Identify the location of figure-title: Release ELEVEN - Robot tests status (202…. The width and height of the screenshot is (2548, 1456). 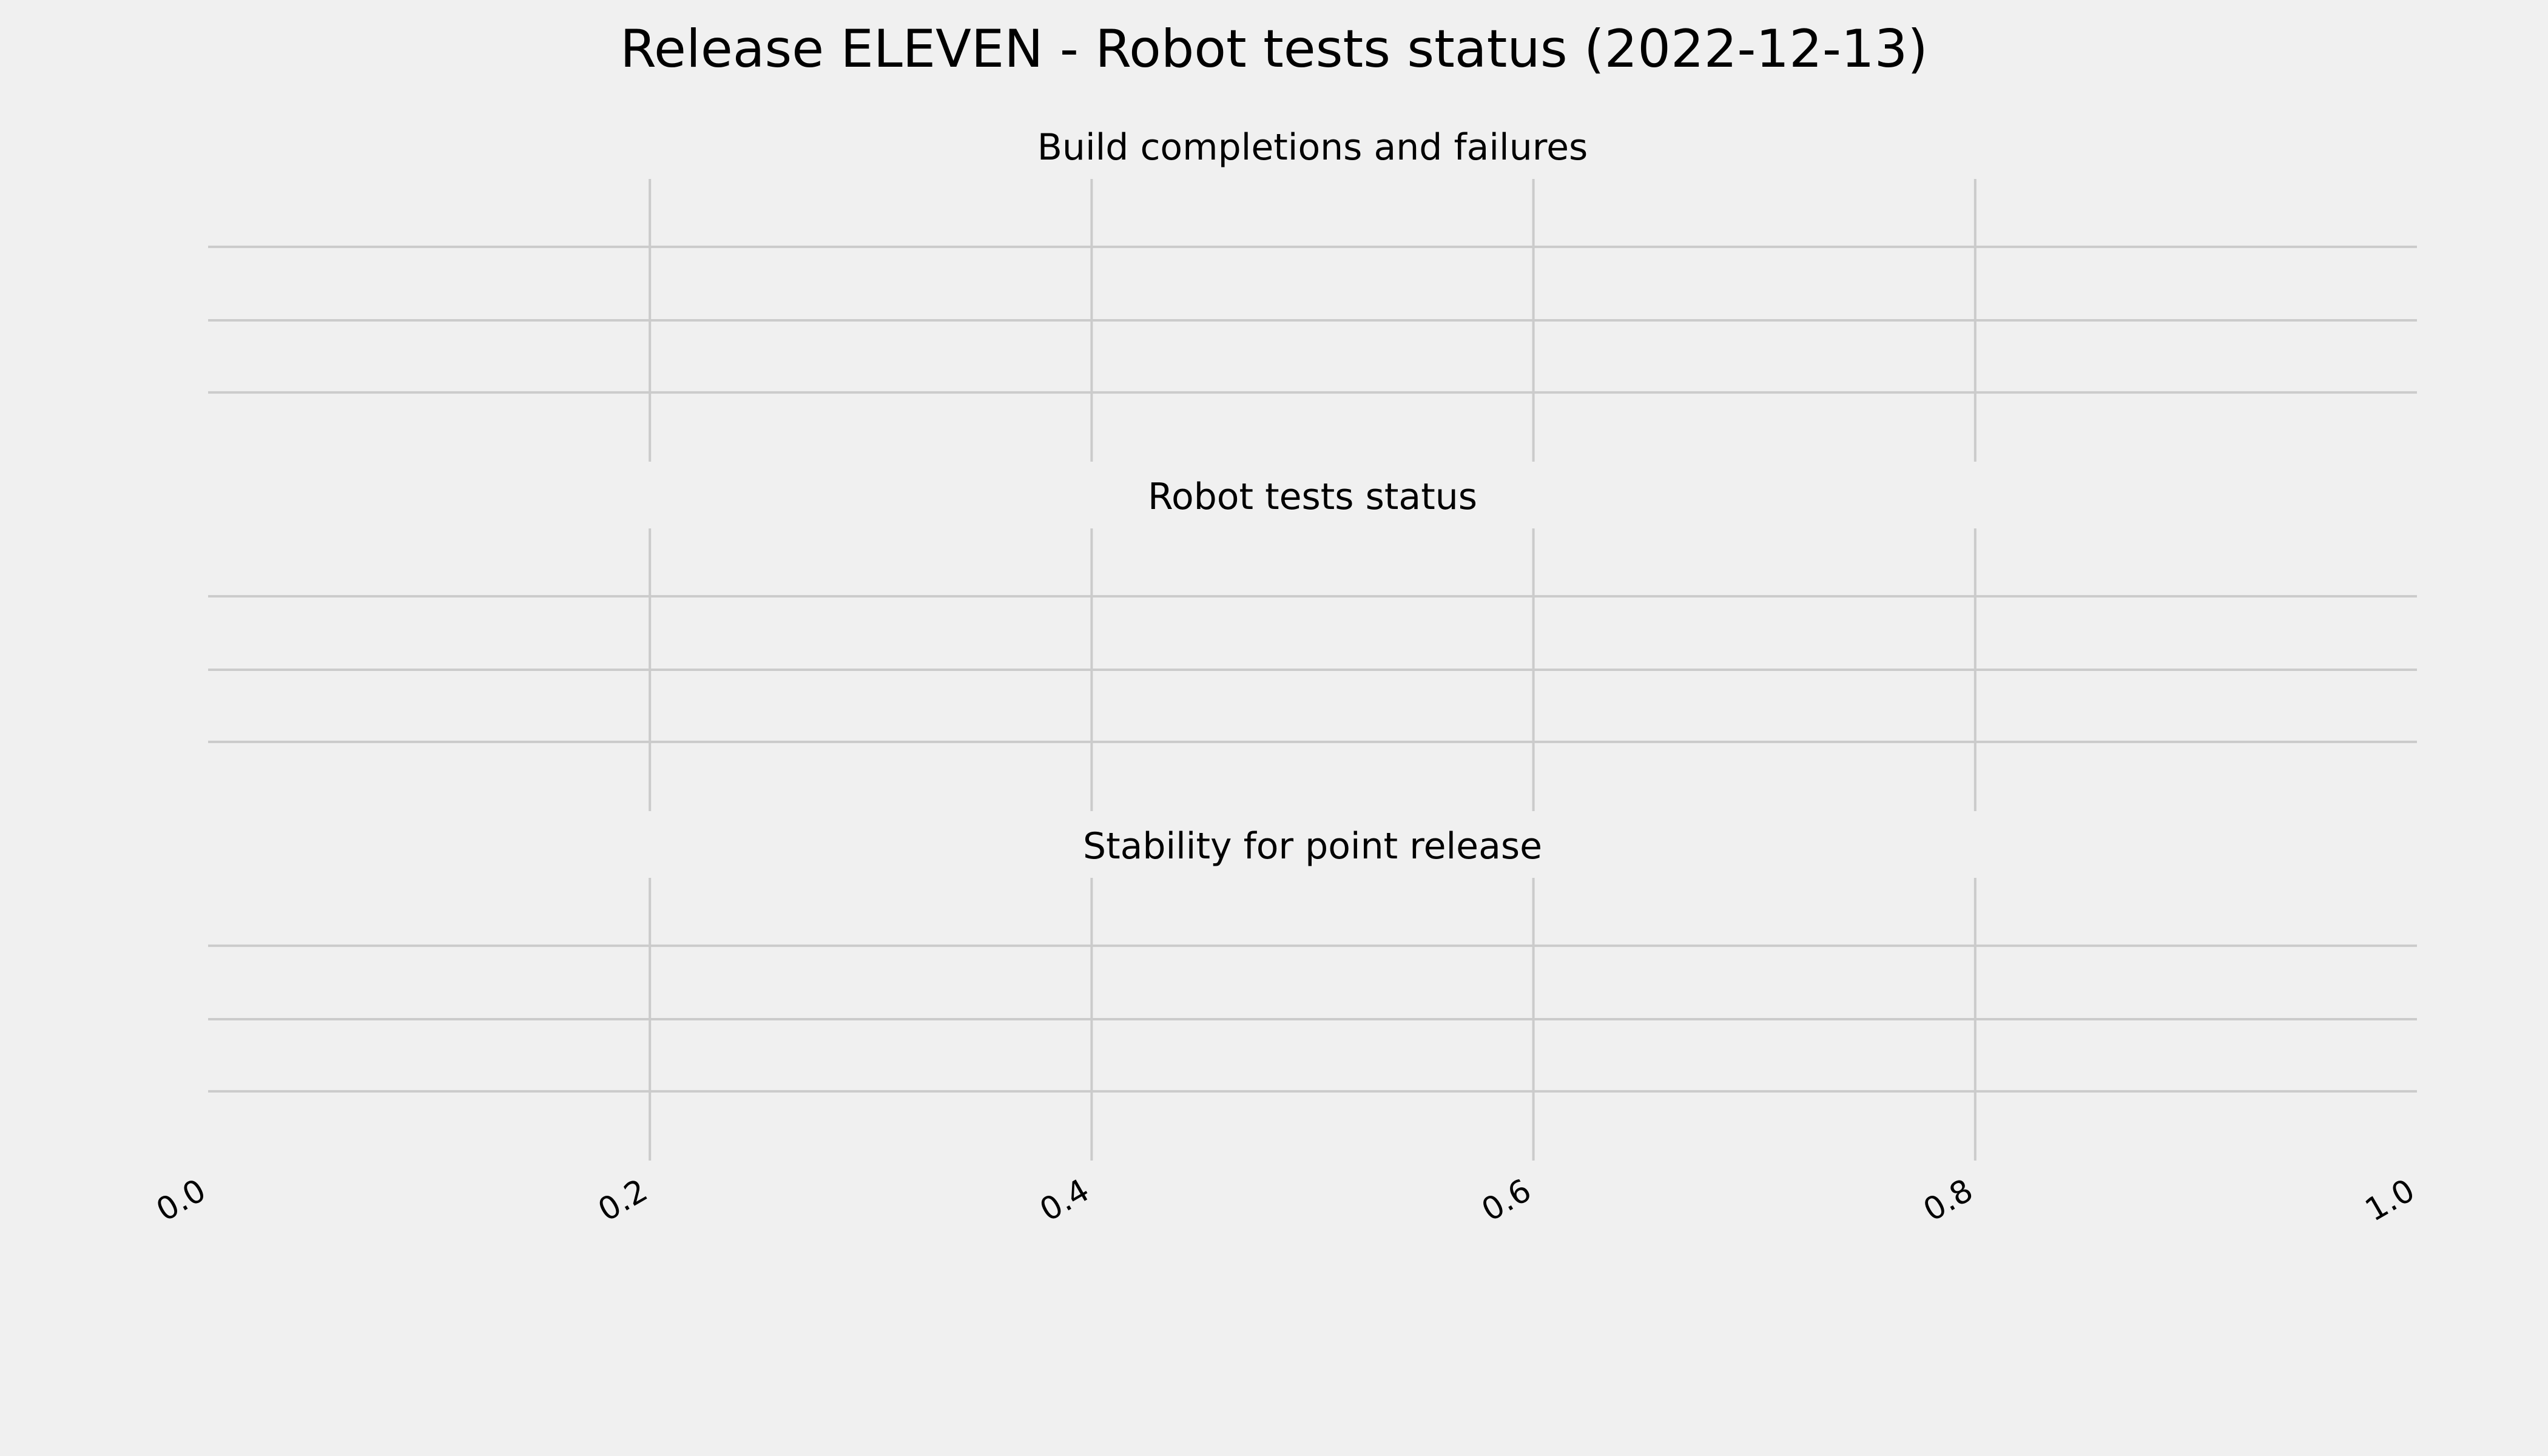
(1274, 49).